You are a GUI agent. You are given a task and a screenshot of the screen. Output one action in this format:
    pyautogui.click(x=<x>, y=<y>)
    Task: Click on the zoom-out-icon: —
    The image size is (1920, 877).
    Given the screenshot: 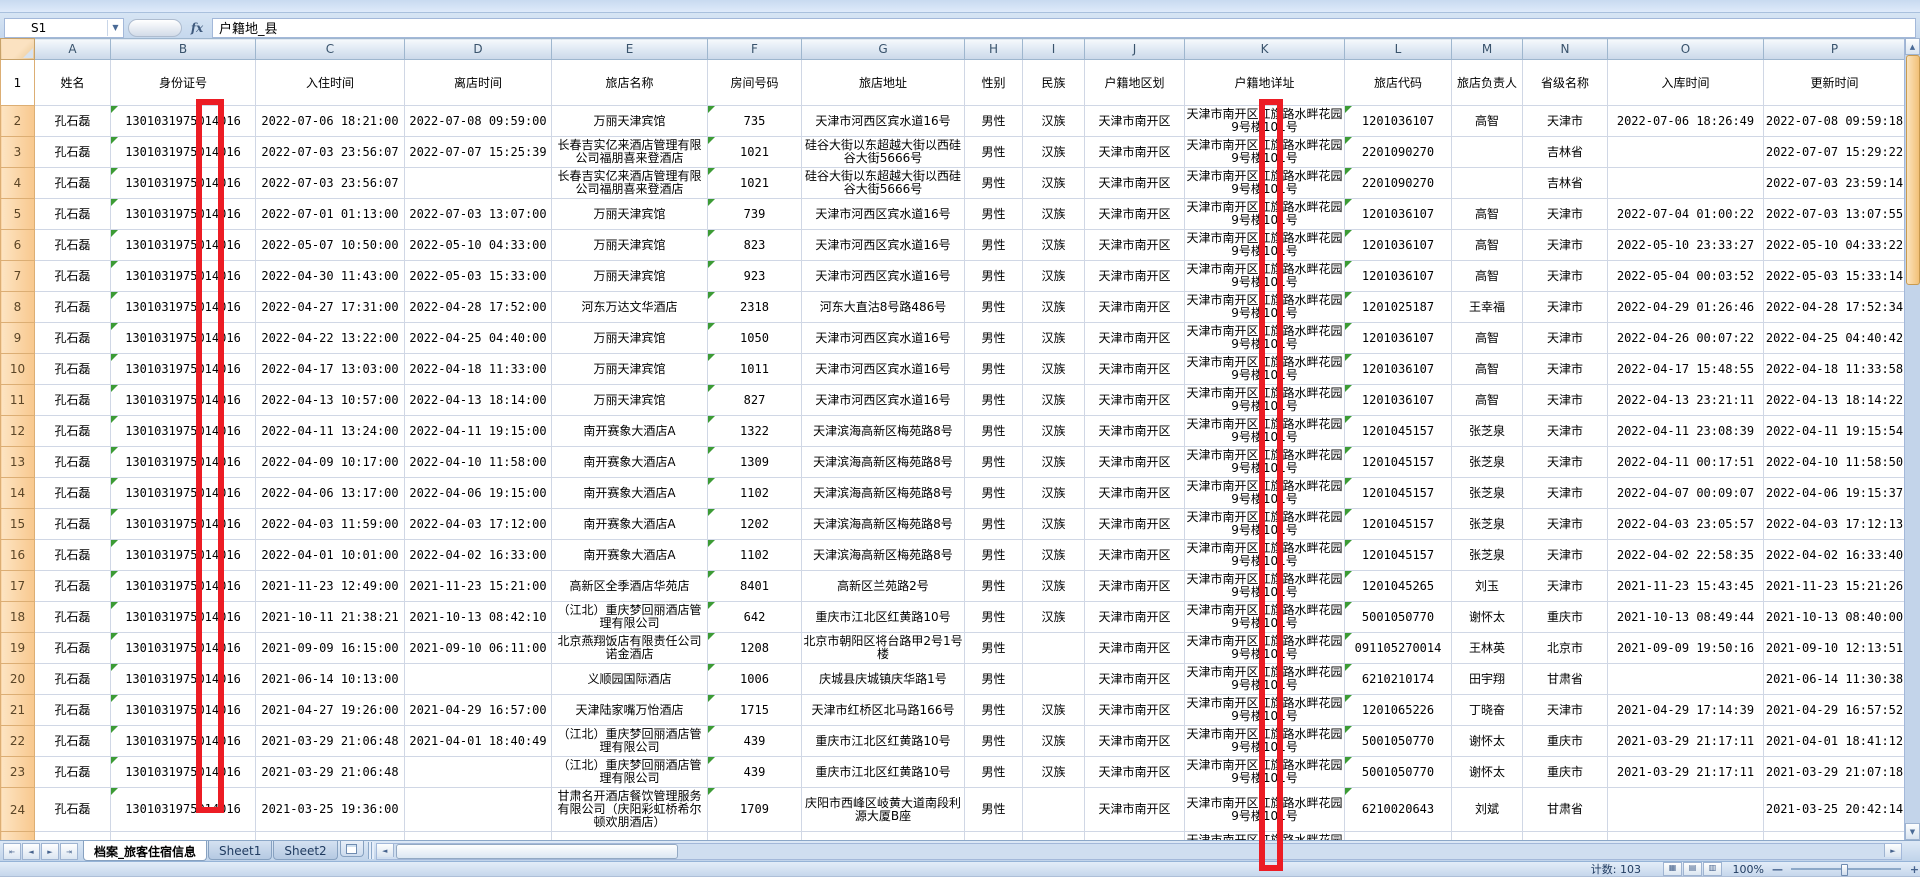 What is the action you would take?
    pyautogui.click(x=1777, y=869)
    